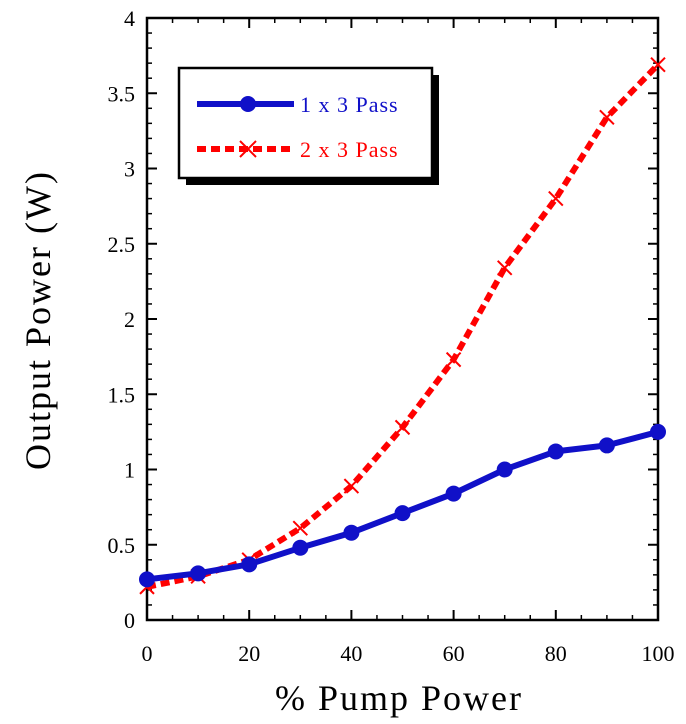  Describe the element at coordinates (454, 653) in the screenshot. I see `x-tick-label: 60` at that location.